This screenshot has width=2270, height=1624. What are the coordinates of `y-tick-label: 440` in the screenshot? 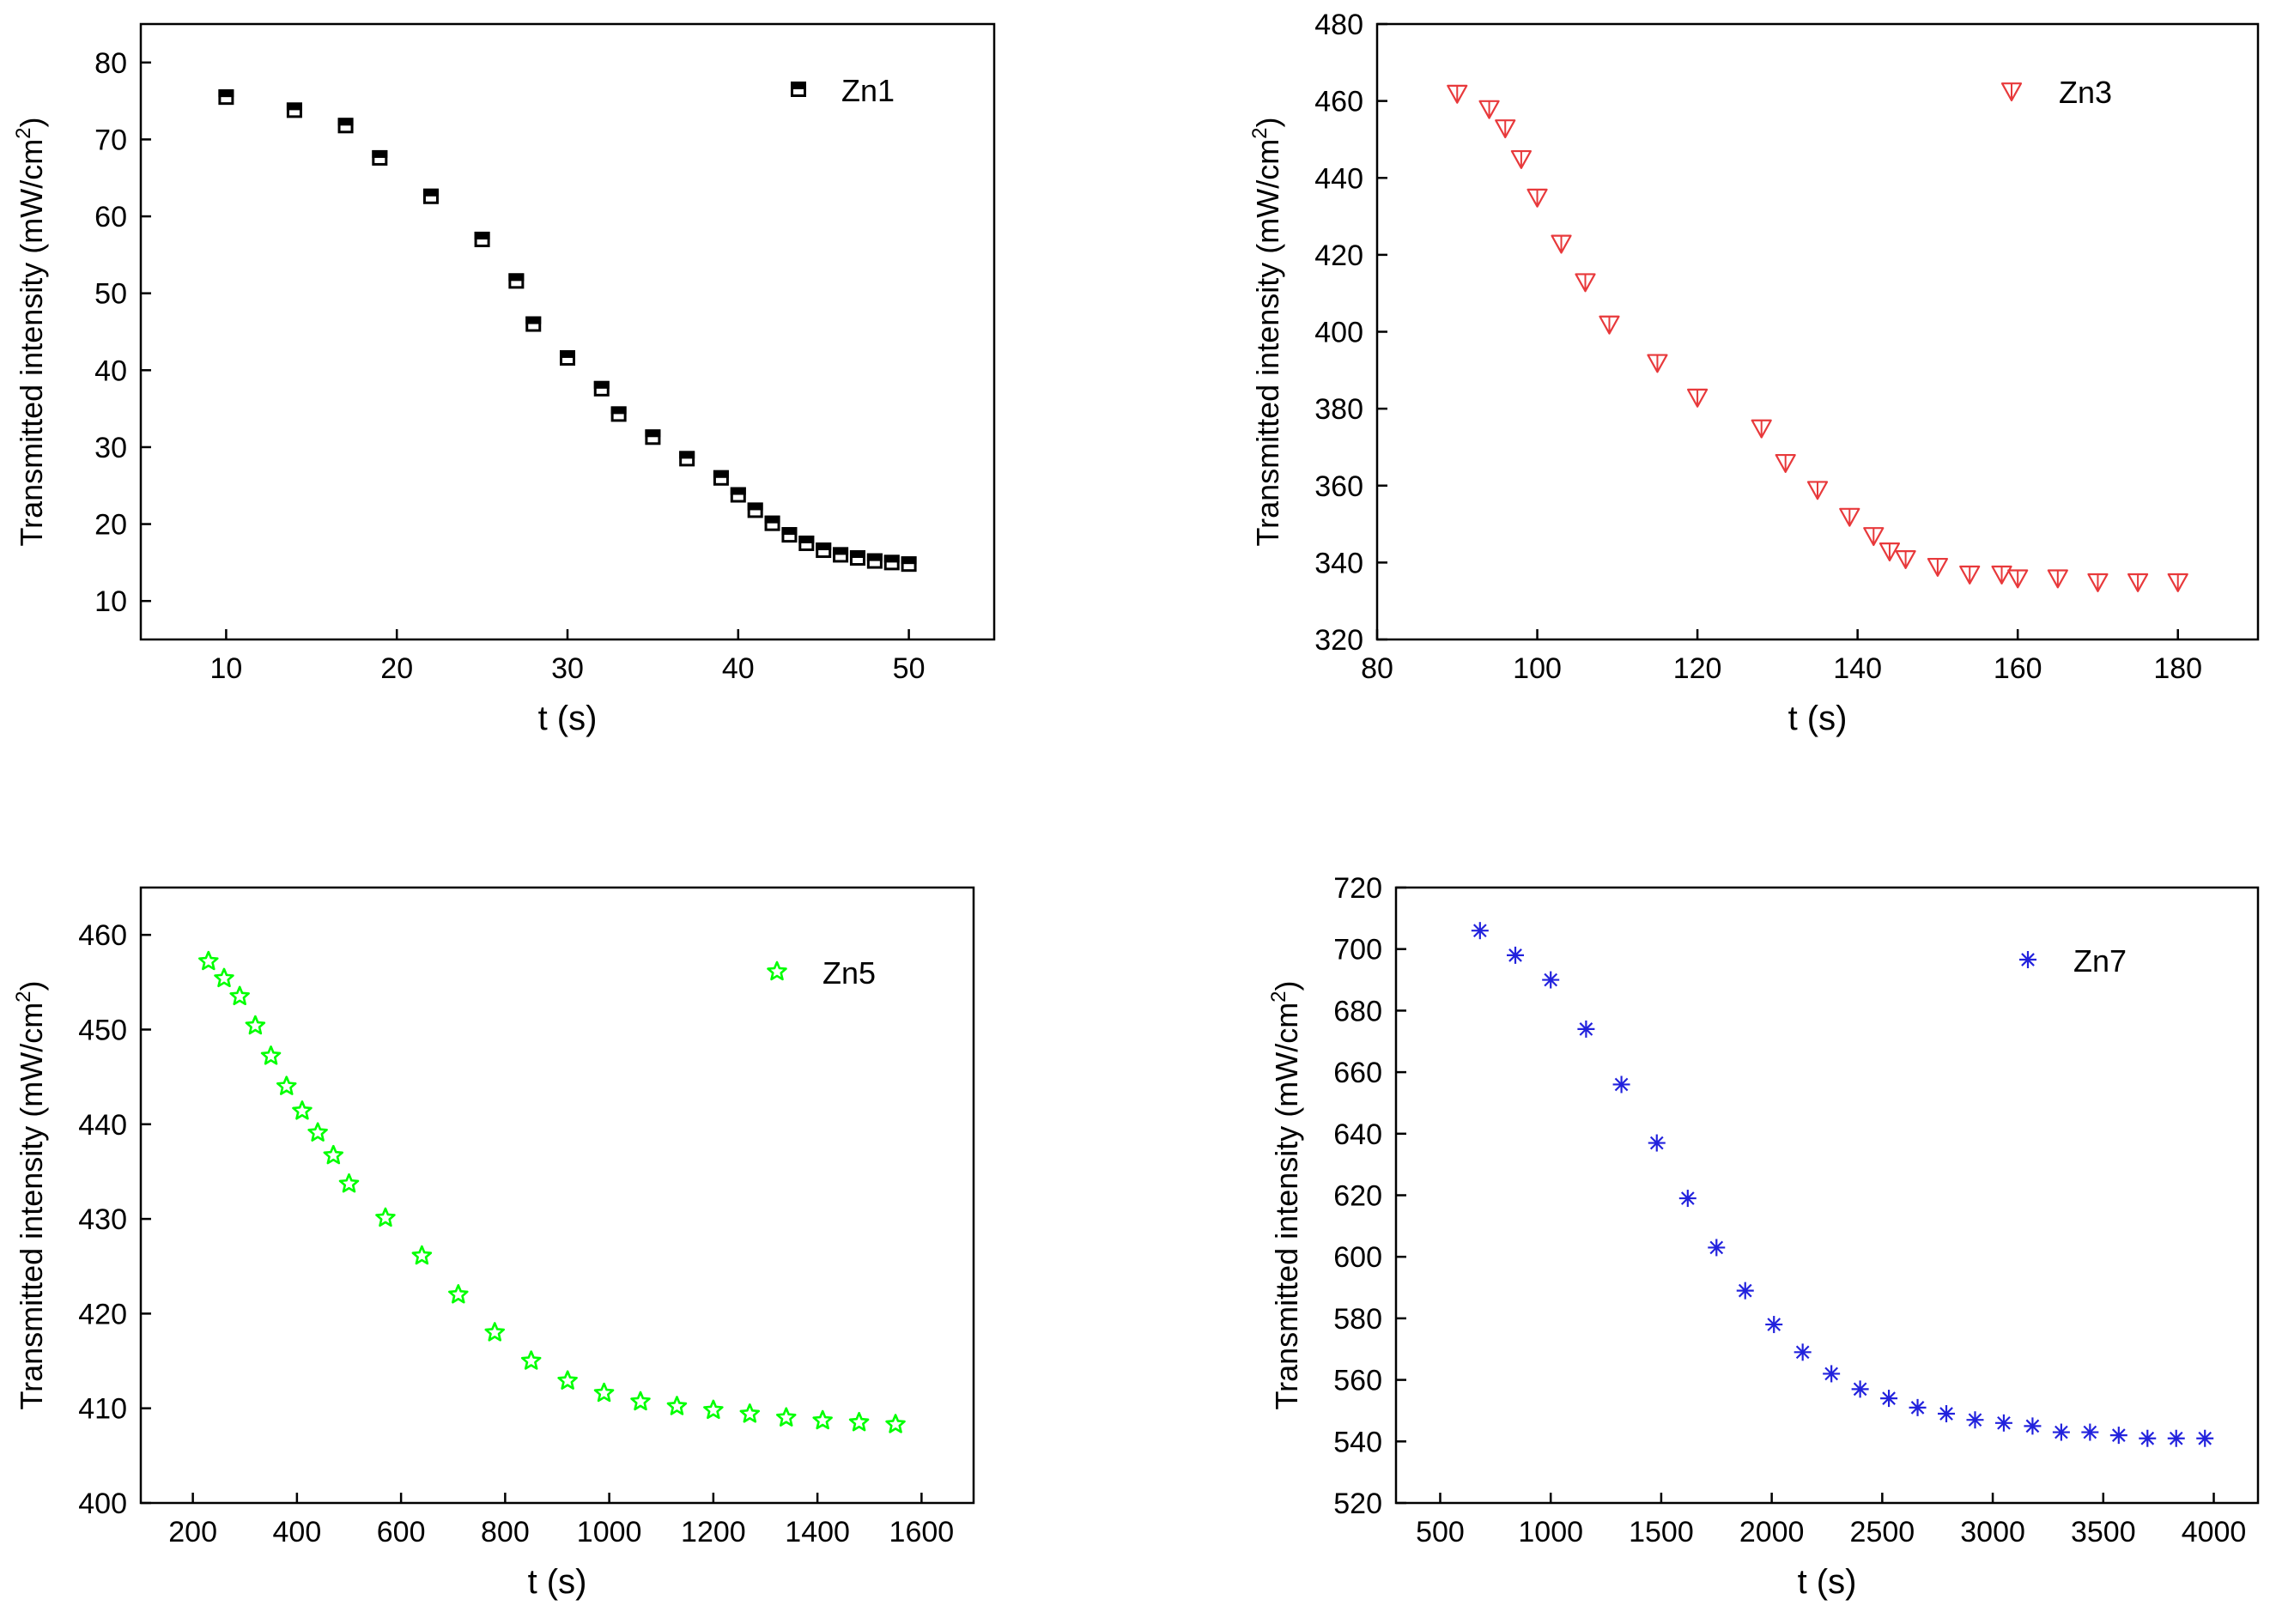 It's located at (1338, 178).